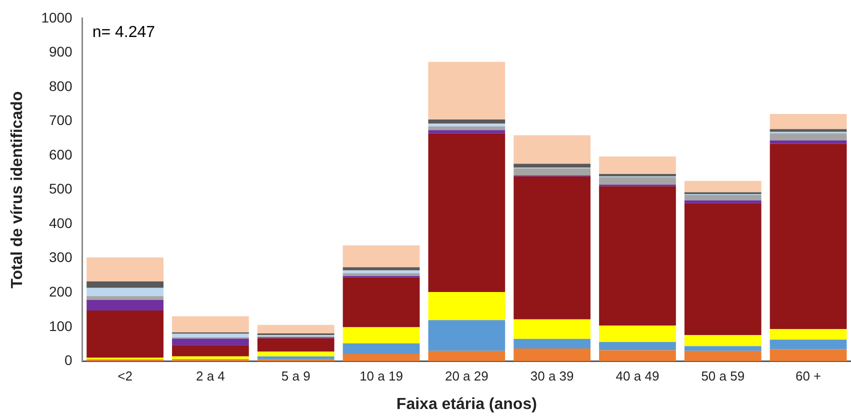 The image size is (851, 420). What do you see at coordinates (57, 17) in the screenshot?
I see `y-tick-label: 1000` at bounding box center [57, 17].